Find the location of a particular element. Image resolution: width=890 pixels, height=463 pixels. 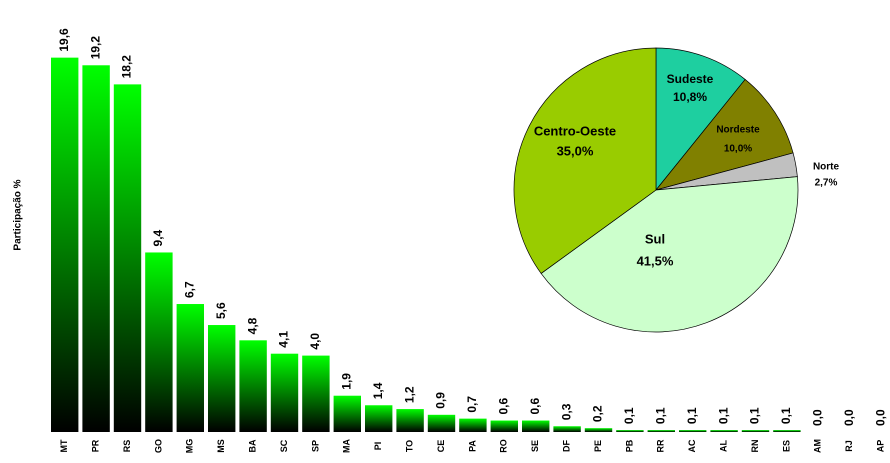

x-tick-label: RN is located at coordinates (755, 446).